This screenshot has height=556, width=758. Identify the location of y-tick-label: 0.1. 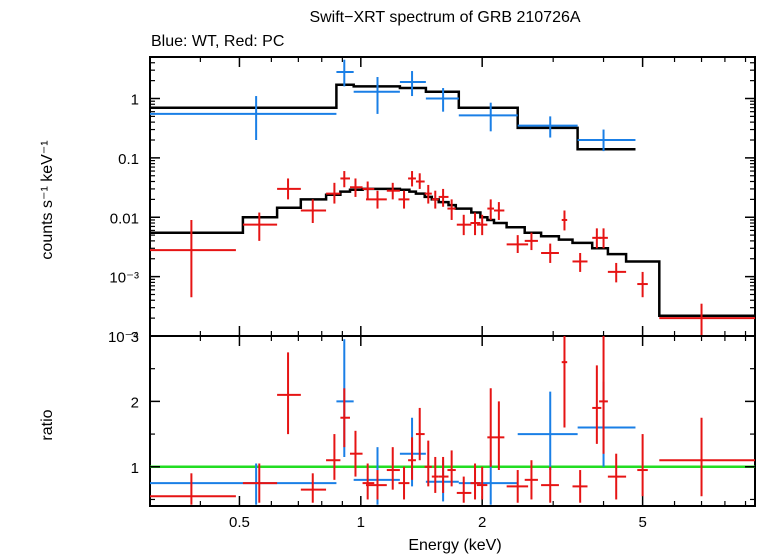
(128, 159).